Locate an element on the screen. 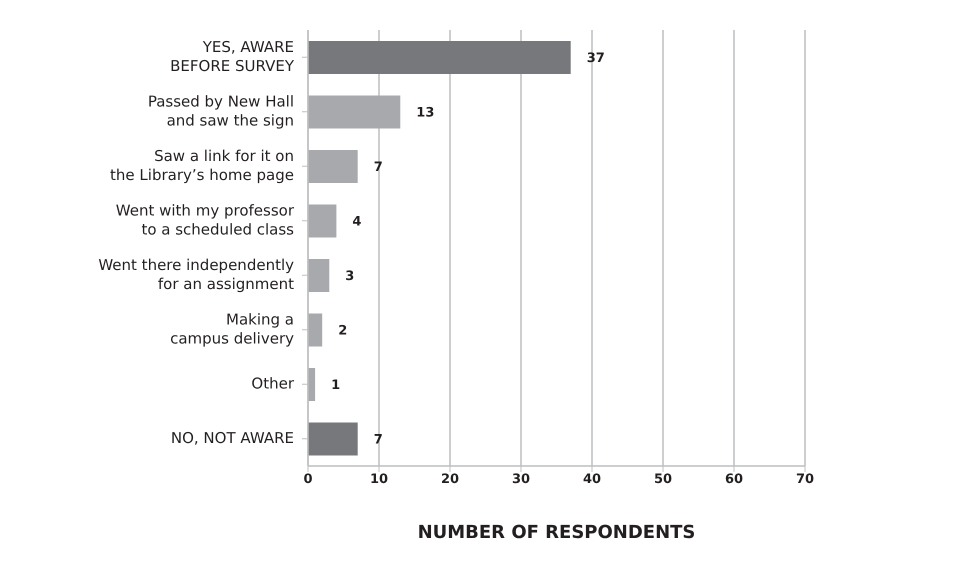 This screenshot has width=953, height=564. data-label: 37 is located at coordinates (595, 58).